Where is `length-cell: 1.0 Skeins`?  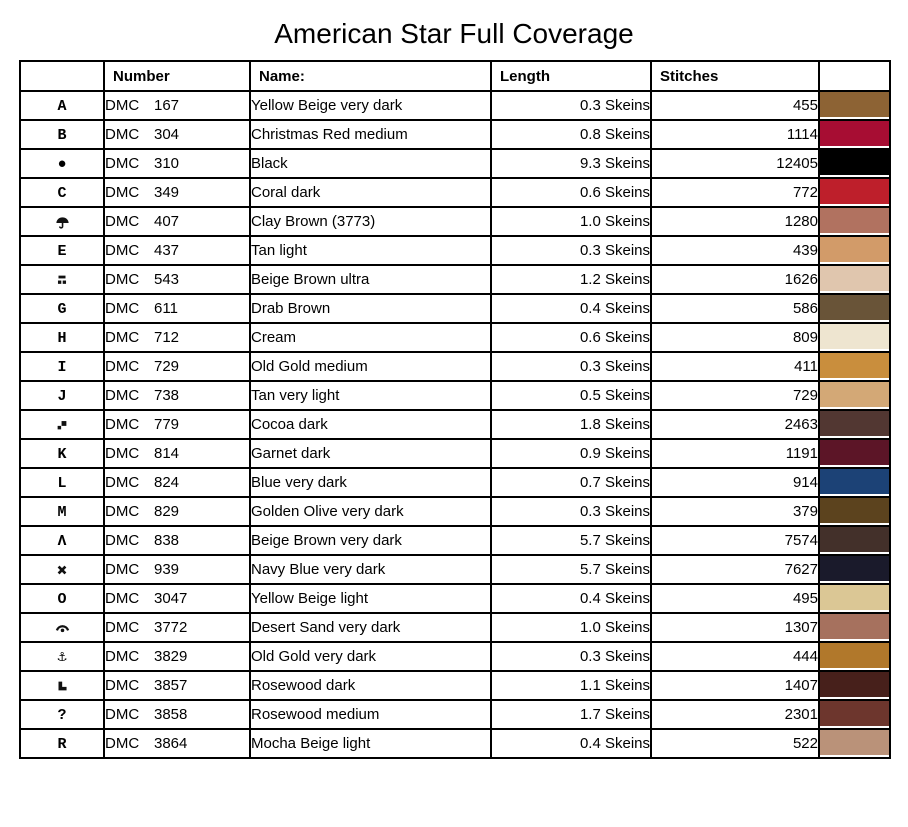
length-cell: 1.0 Skeins is located at coordinates (571, 627).